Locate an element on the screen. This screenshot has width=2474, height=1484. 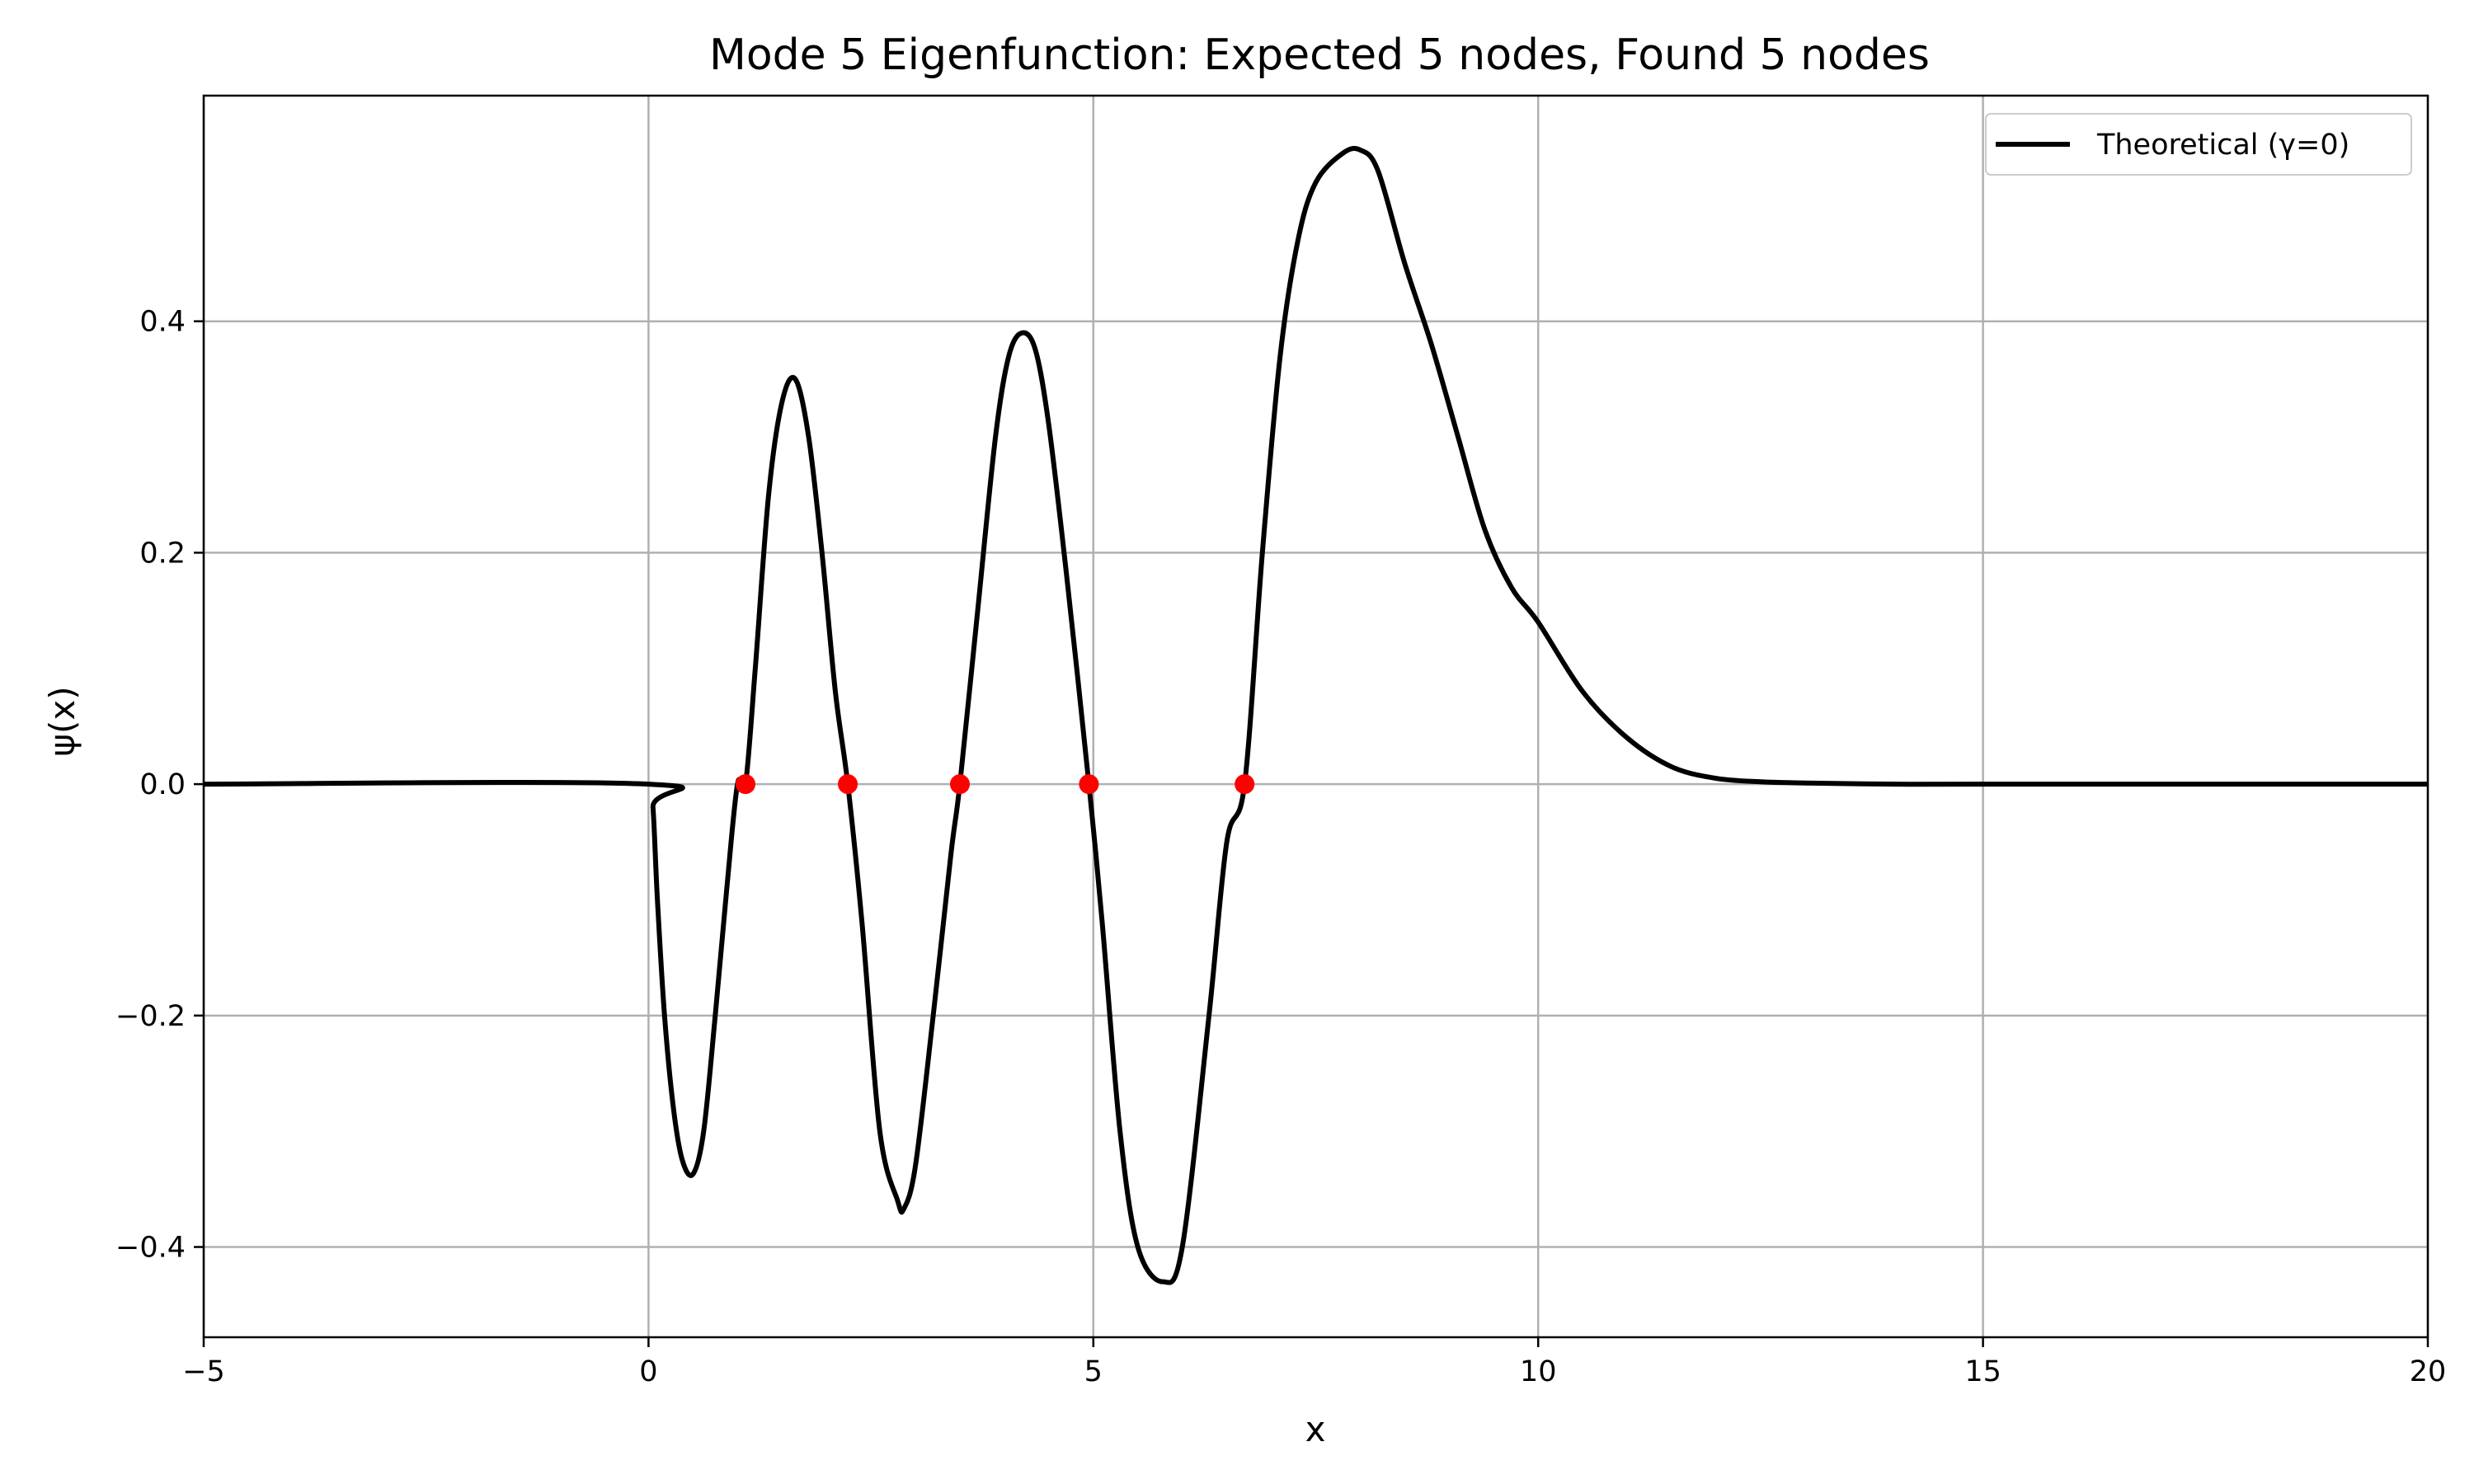
y-tick-label: 0.2 is located at coordinates (162, 553).